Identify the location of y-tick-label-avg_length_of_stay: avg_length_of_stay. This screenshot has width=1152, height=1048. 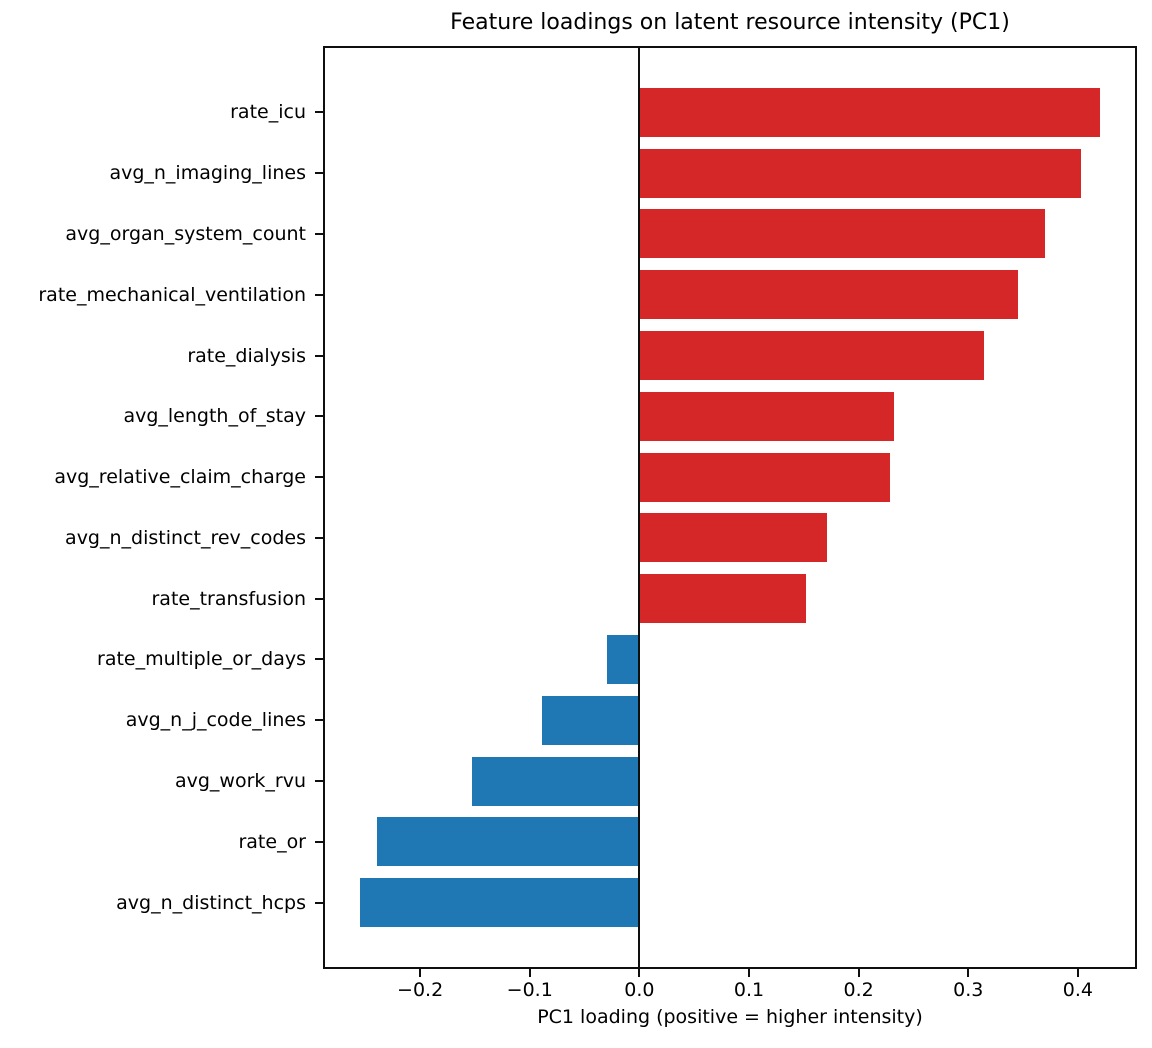
(214, 416).